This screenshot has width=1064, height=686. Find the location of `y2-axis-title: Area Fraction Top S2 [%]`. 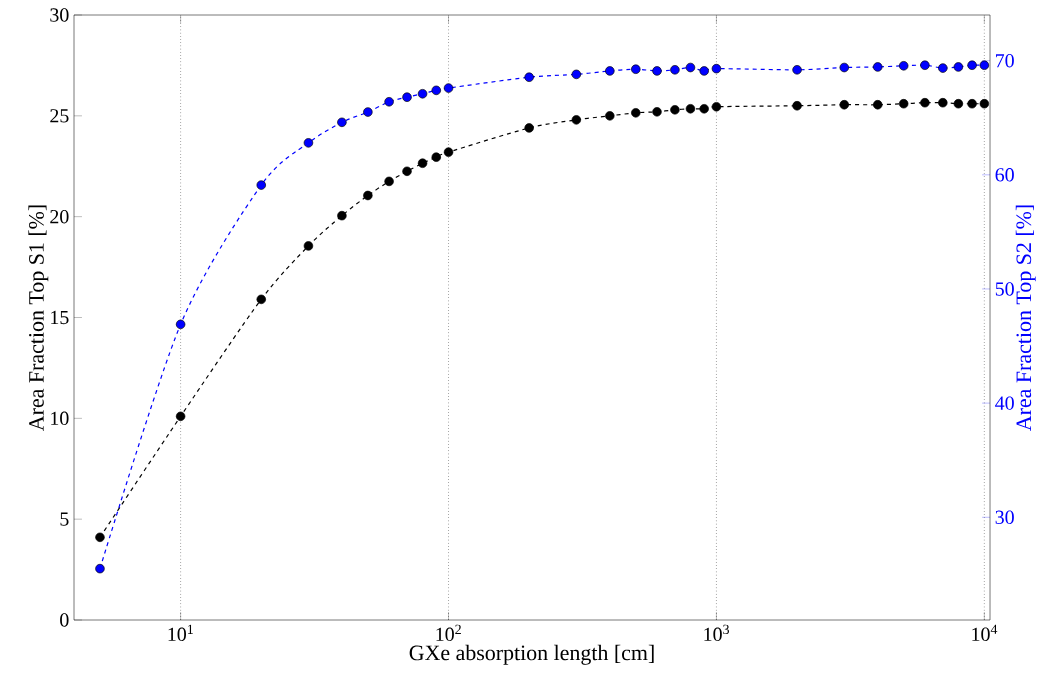

y2-axis-title: Area Fraction Top S2 [%] is located at coordinates (1025, 318).